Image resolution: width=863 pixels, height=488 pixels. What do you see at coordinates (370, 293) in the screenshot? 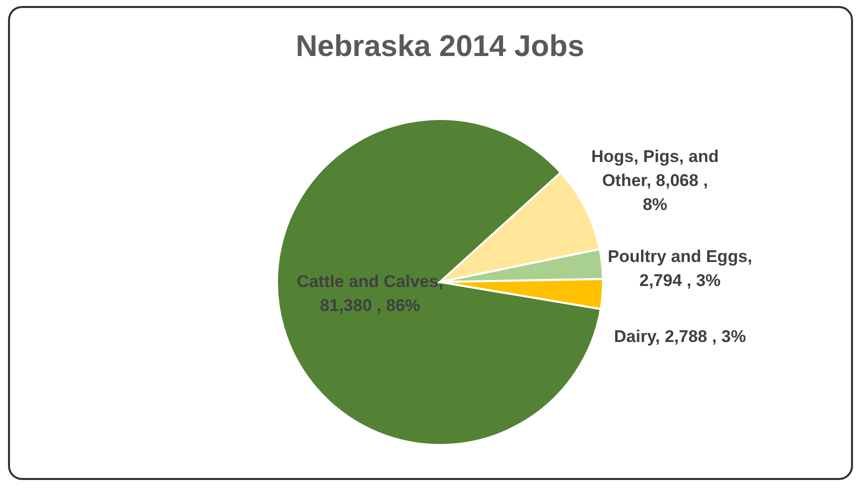
I see `slice-label: Cattle and Calves, 81,380 , 86%` at bounding box center [370, 293].